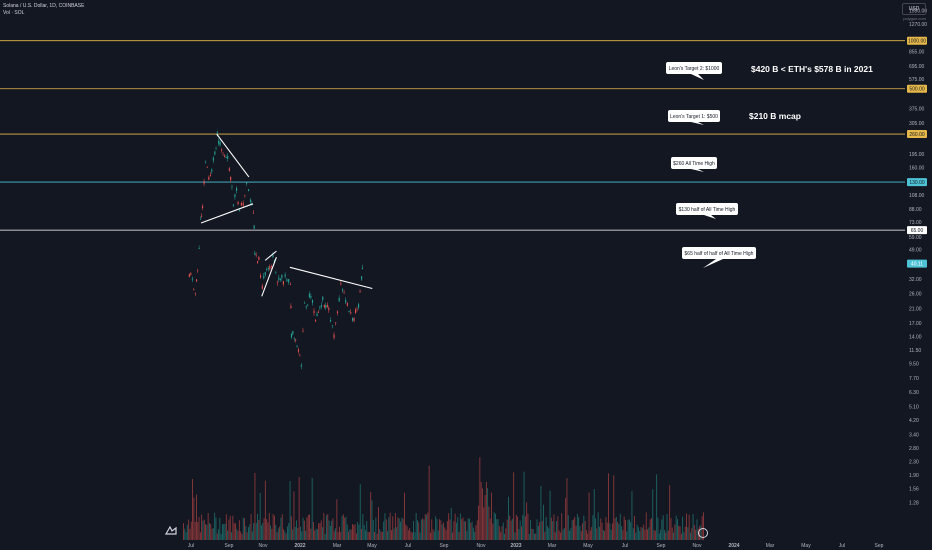 The height and width of the screenshot is (550, 932). I want to click on price-badge-label: 40.11, so click(917, 265).